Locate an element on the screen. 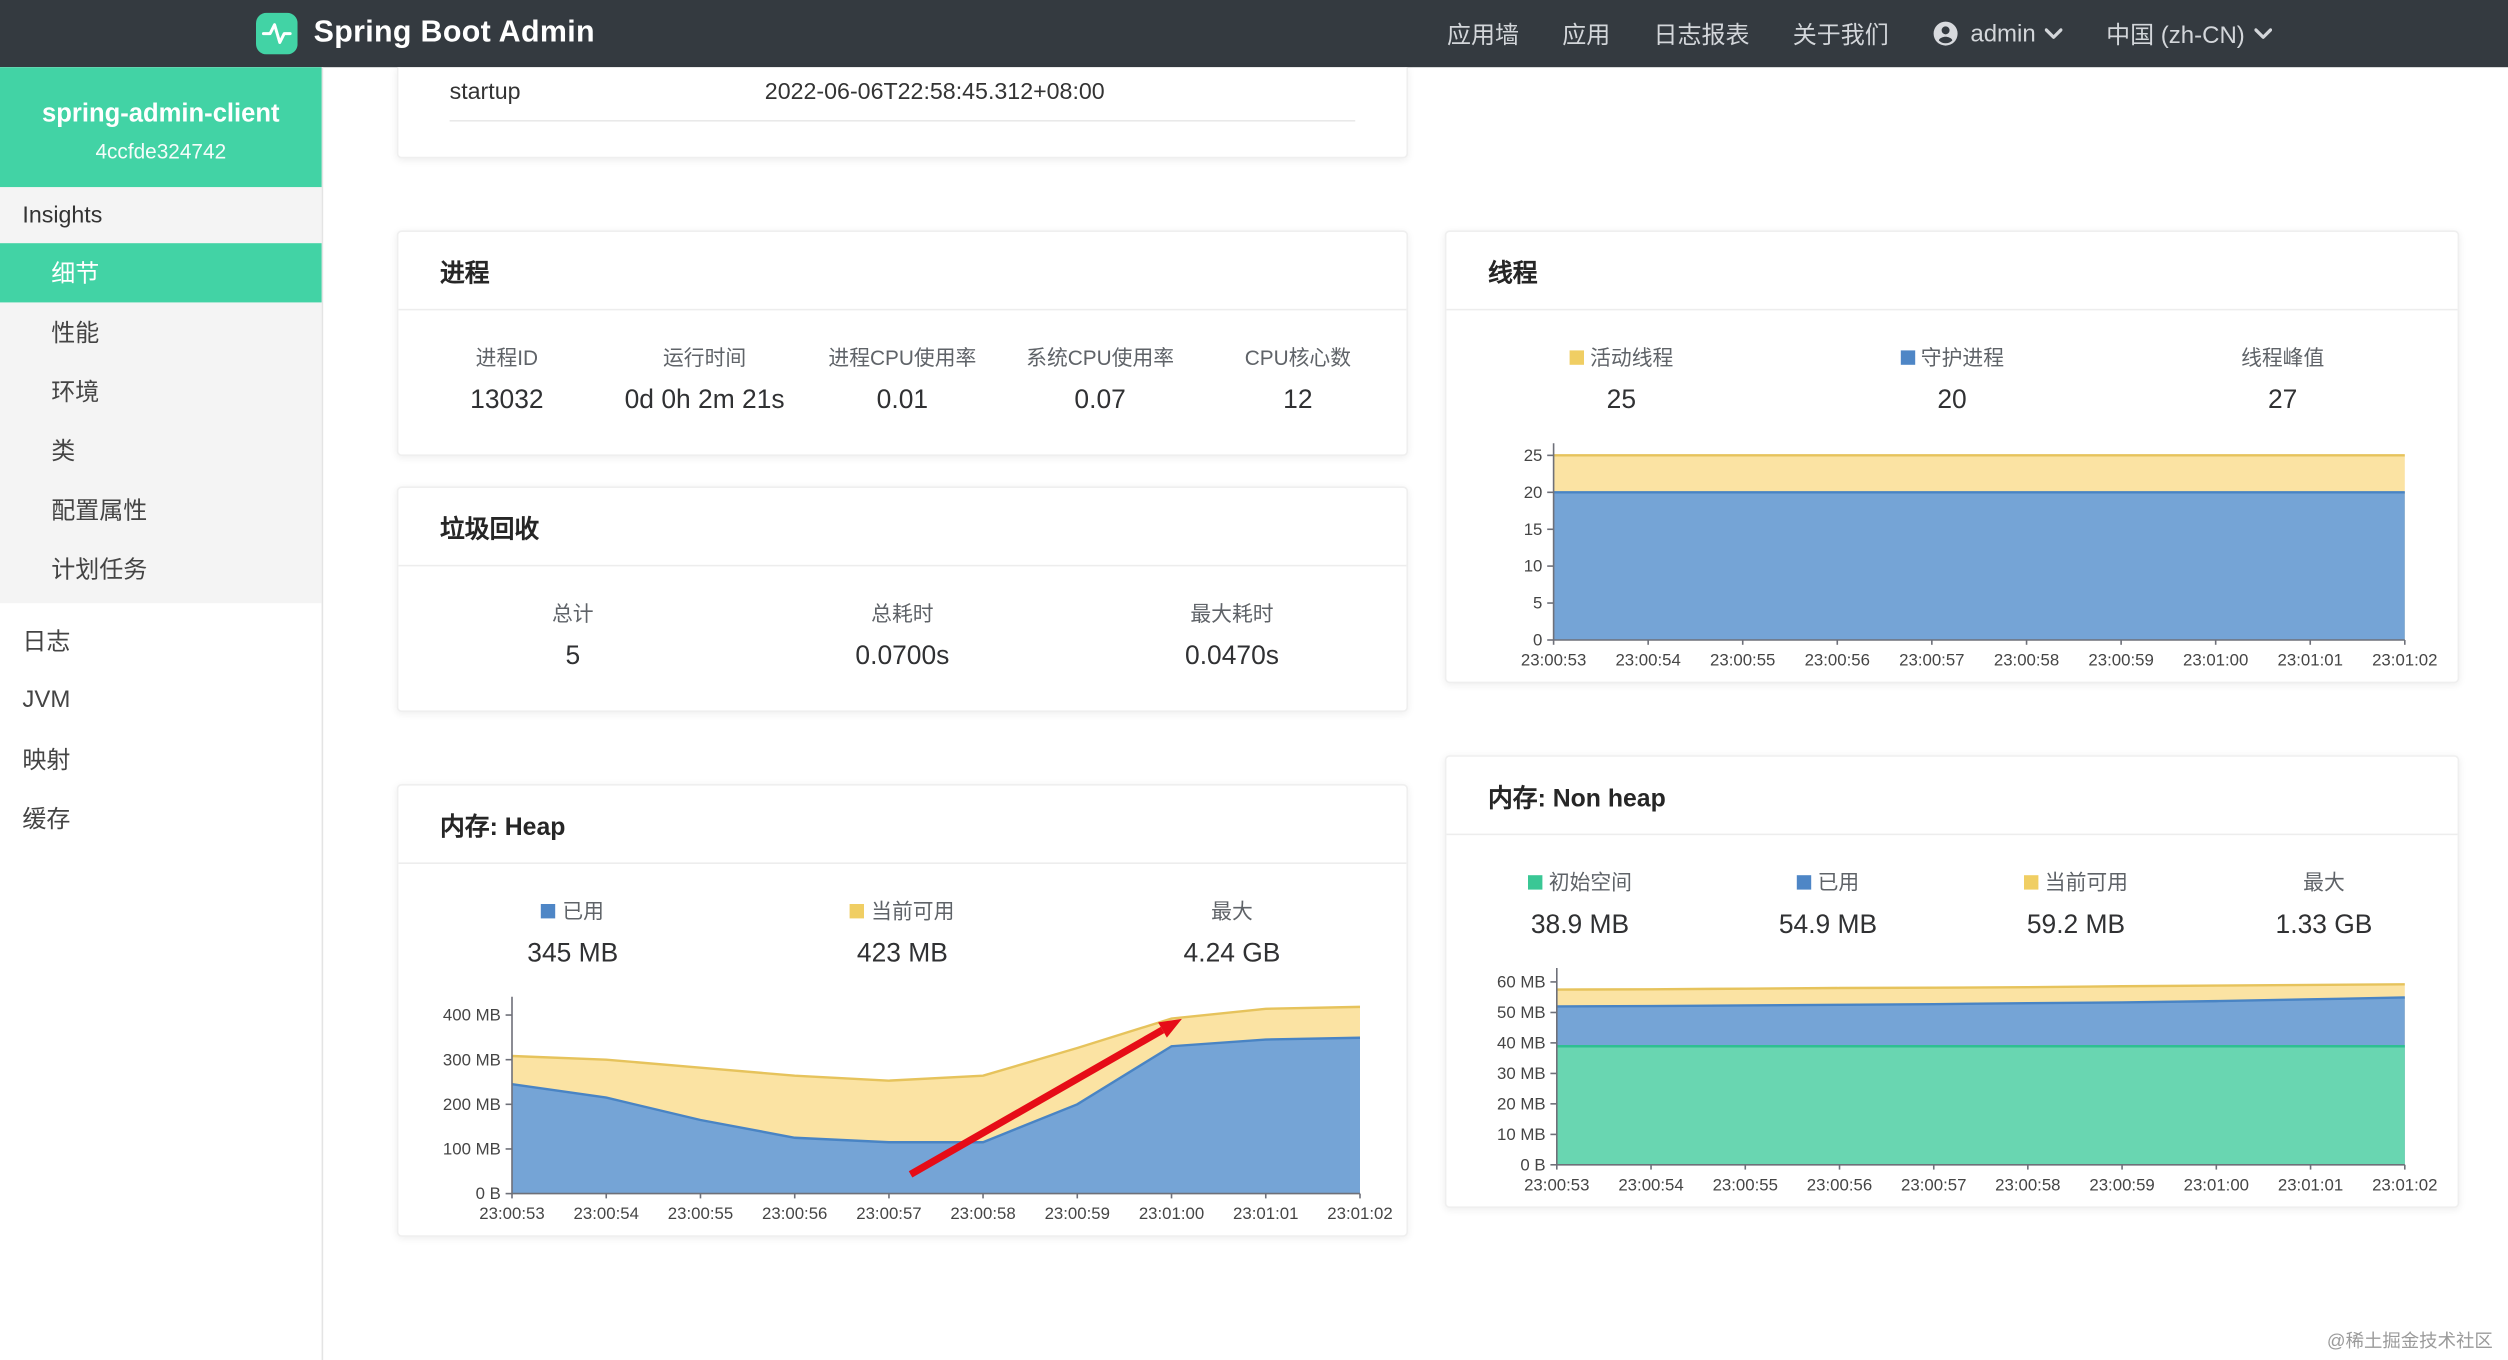 The height and width of the screenshot is (1360, 2508). legend-peak-threads: 线程峰值 27 is located at coordinates (2283, 380).